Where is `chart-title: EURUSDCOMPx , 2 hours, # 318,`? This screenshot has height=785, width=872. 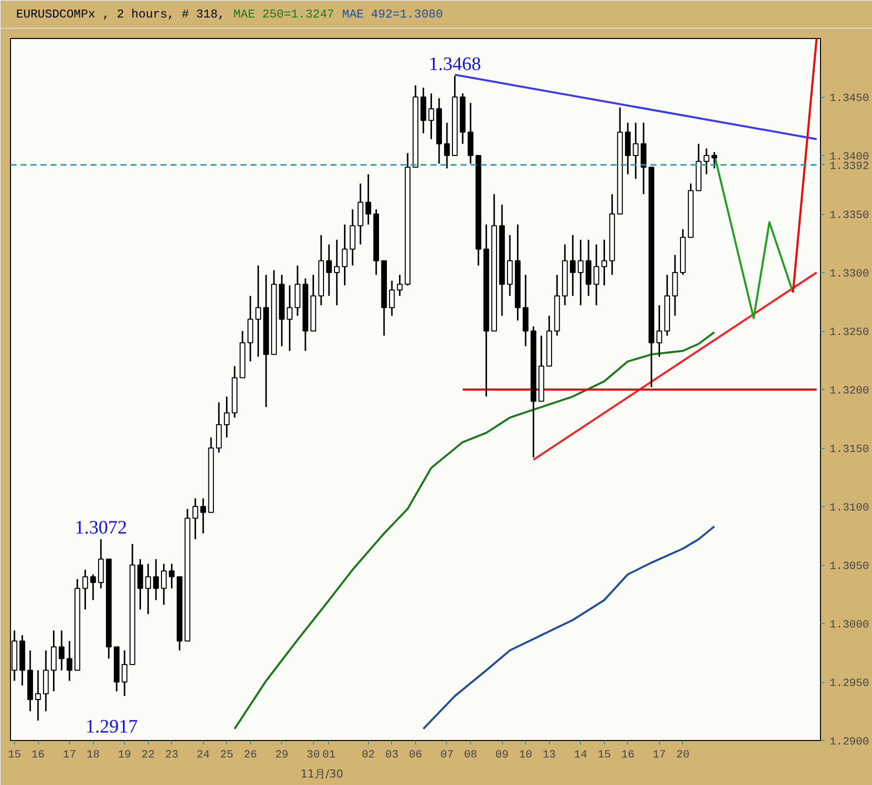
chart-title: EURUSDCOMPx , 2 hours, # 318, is located at coordinates (120, 15).